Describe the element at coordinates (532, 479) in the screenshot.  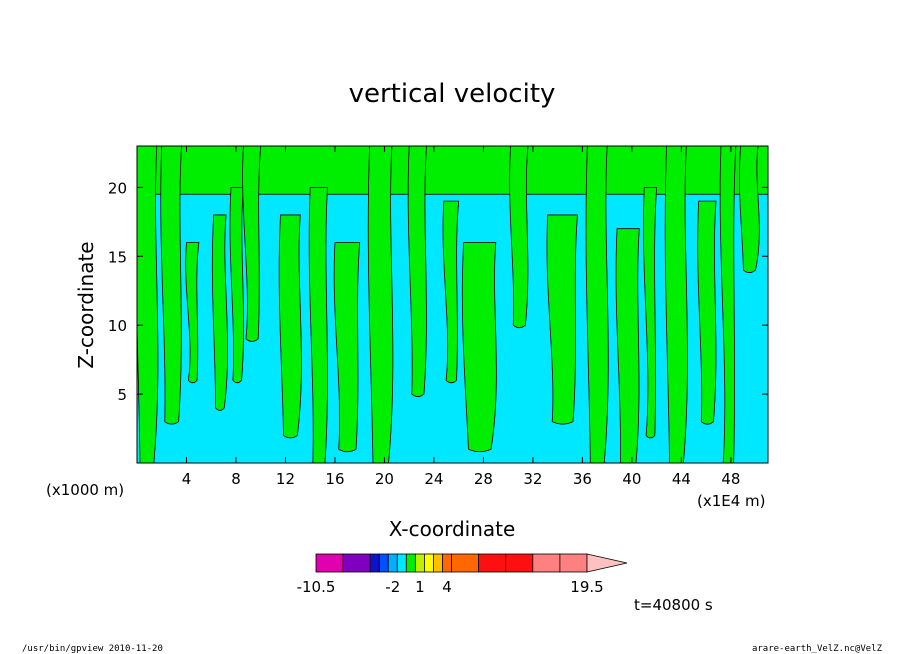
I see `x-tick-label: 32` at that location.